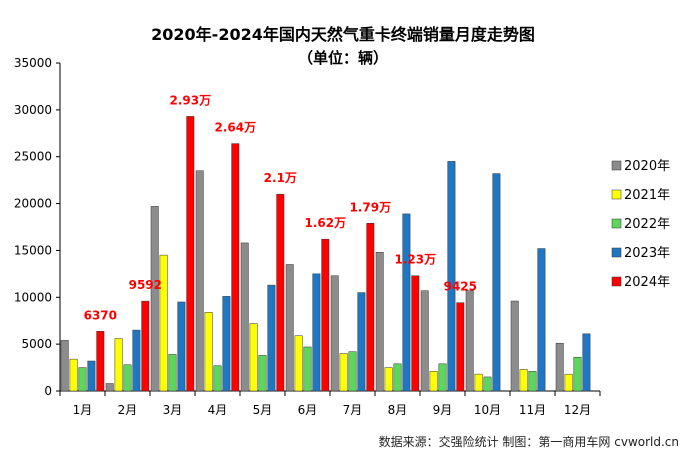 The width and height of the screenshot is (687, 458). Describe the element at coordinates (343, 34) in the screenshot. I see `chart-title: 2020年-2024年国内天然气重卡终端销量月度走势图` at that location.